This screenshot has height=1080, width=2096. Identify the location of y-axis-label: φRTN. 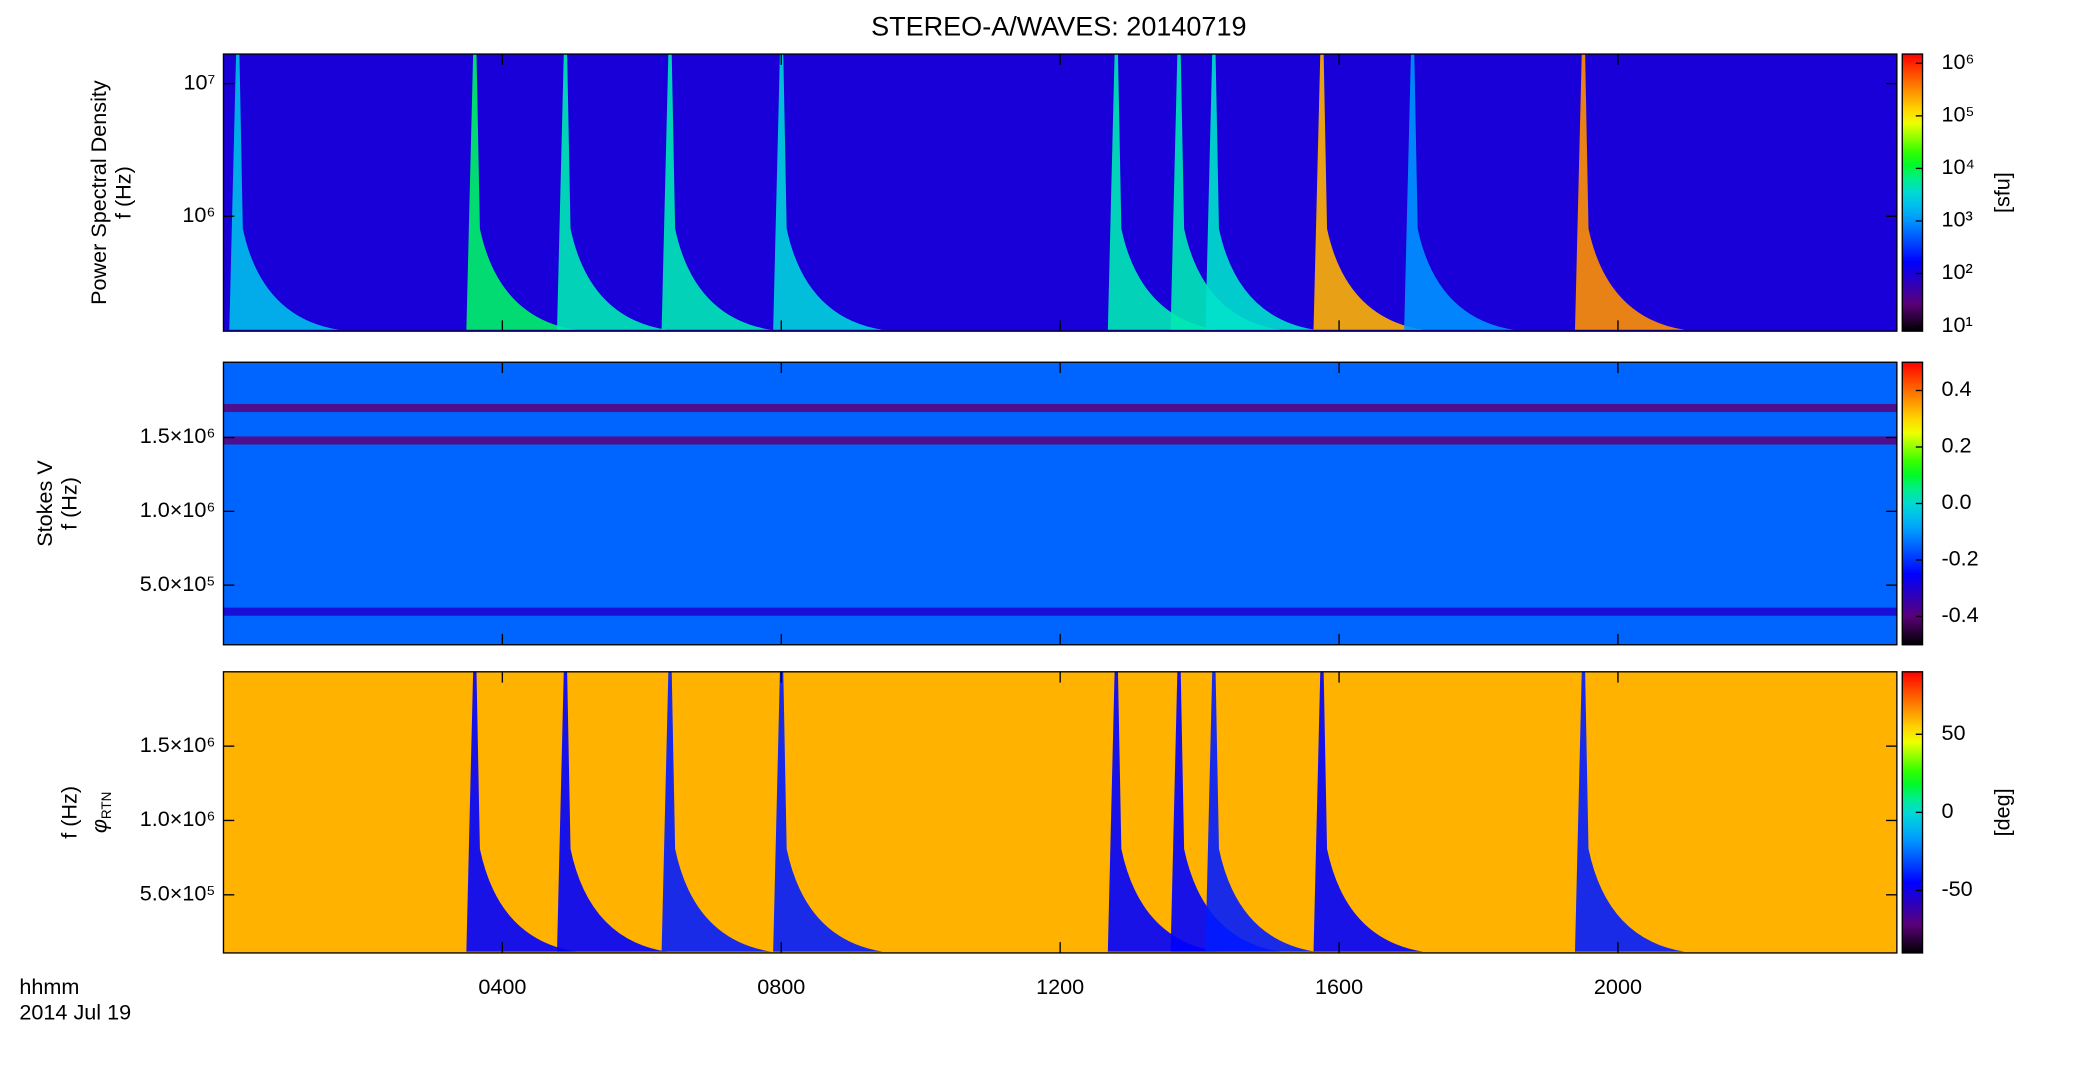
(100, 813).